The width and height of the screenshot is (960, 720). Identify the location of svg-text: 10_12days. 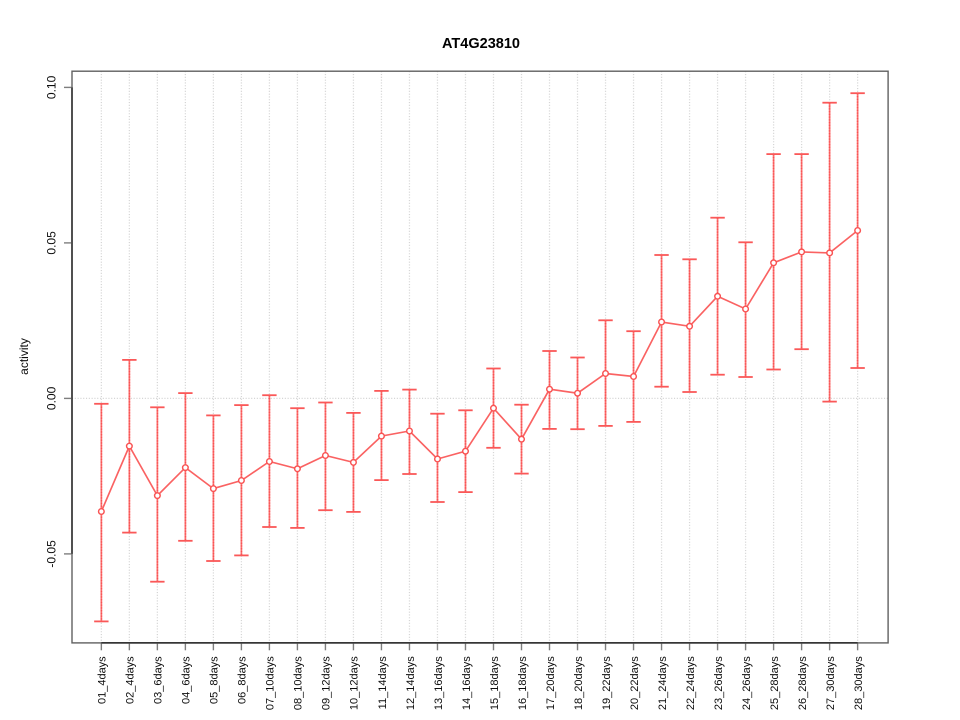
(355, 683).